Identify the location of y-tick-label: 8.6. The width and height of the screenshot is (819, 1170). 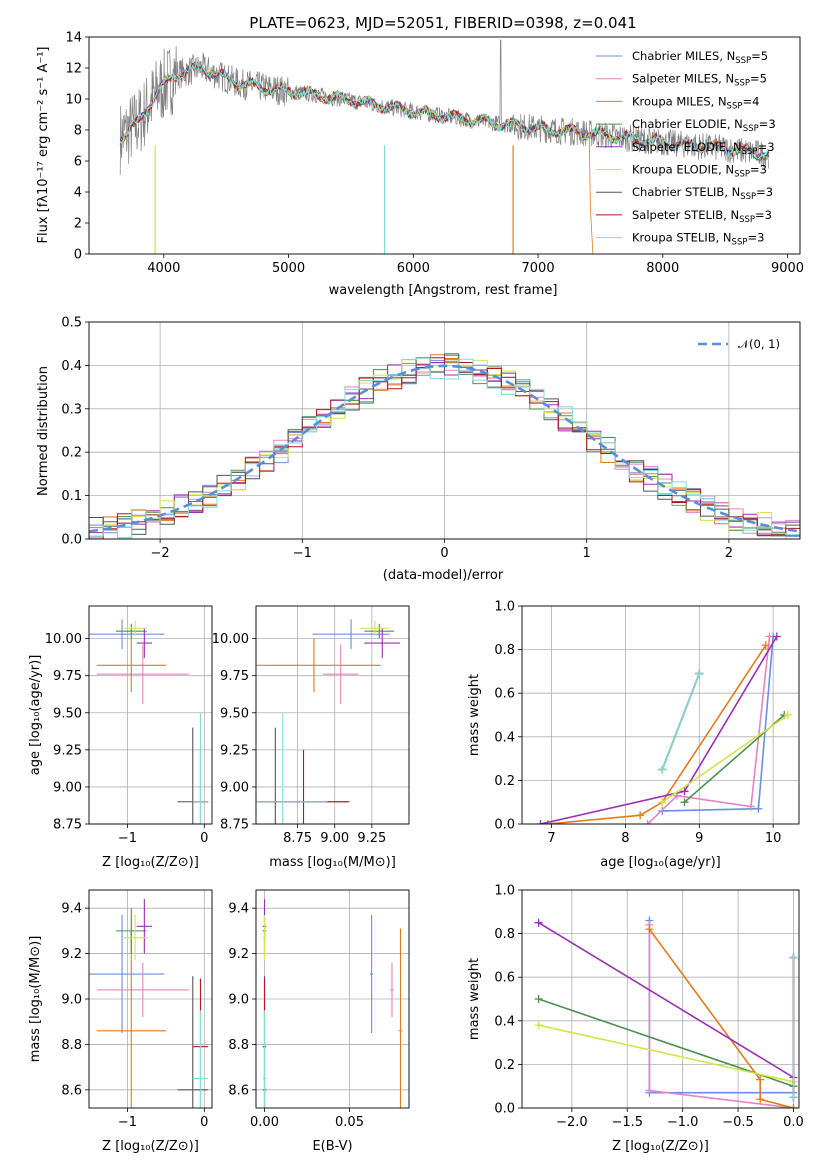
(238, 1090).